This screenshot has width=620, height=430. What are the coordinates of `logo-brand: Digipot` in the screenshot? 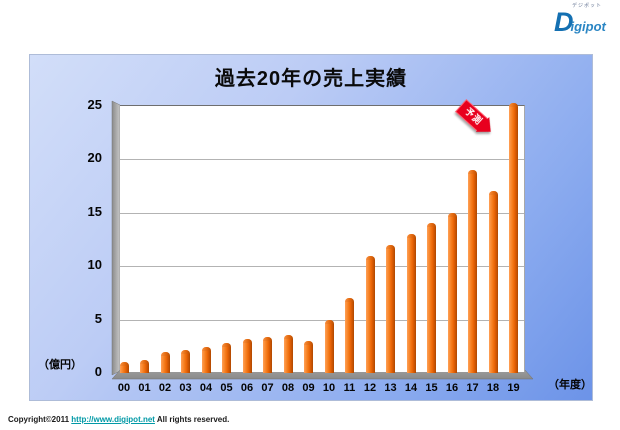 It's located at (580, 22).